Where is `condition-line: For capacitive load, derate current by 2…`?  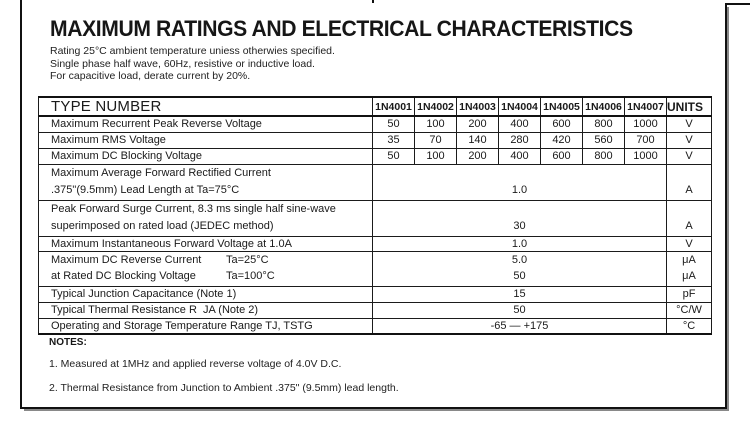
condition-line: For capacitive load, derate current by 2… is located at coordinates (150, 76).